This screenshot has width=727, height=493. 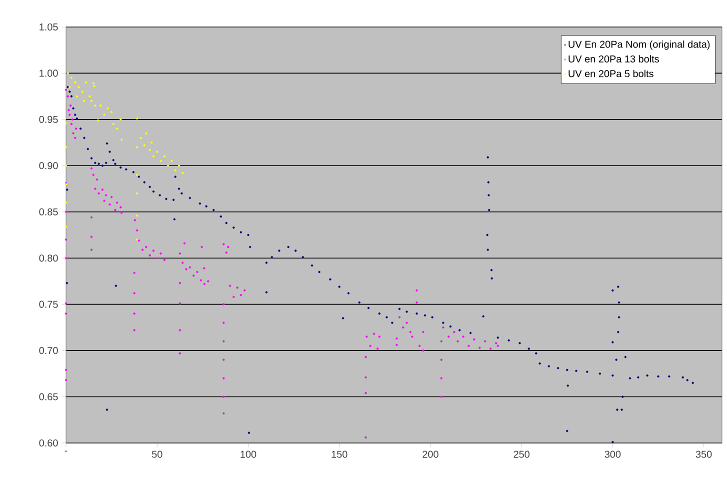 What do you see at coordinates (48, 212) in the screenshot?
I see `y-tick-label: 0.85` at bounding box center [48, 212].